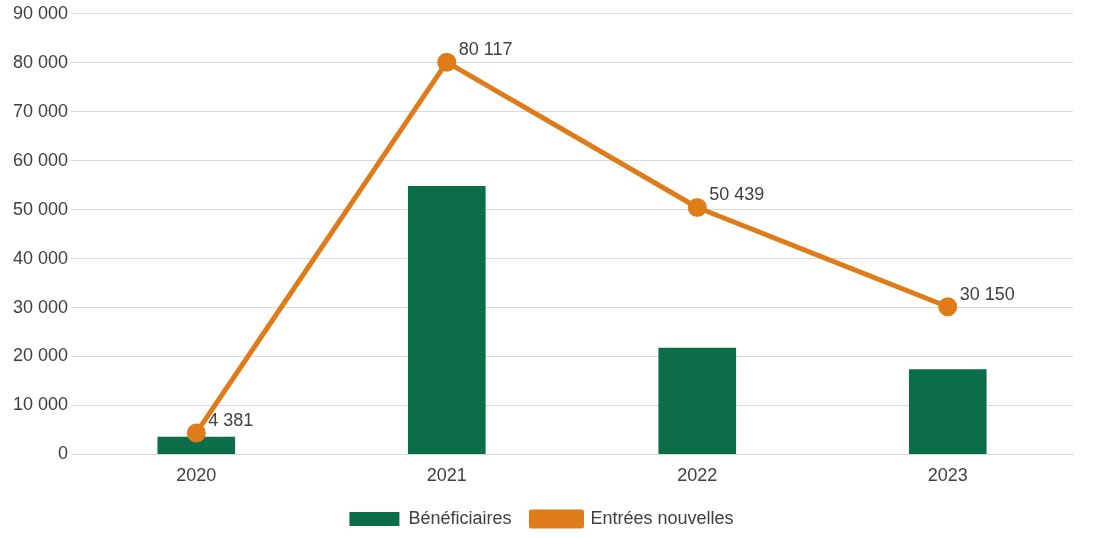 This screenshot has height=538, width=1113. Describe the element at coordinates (947, 475) in the screenshot. I see `x-tick-label: 2023` at that location.